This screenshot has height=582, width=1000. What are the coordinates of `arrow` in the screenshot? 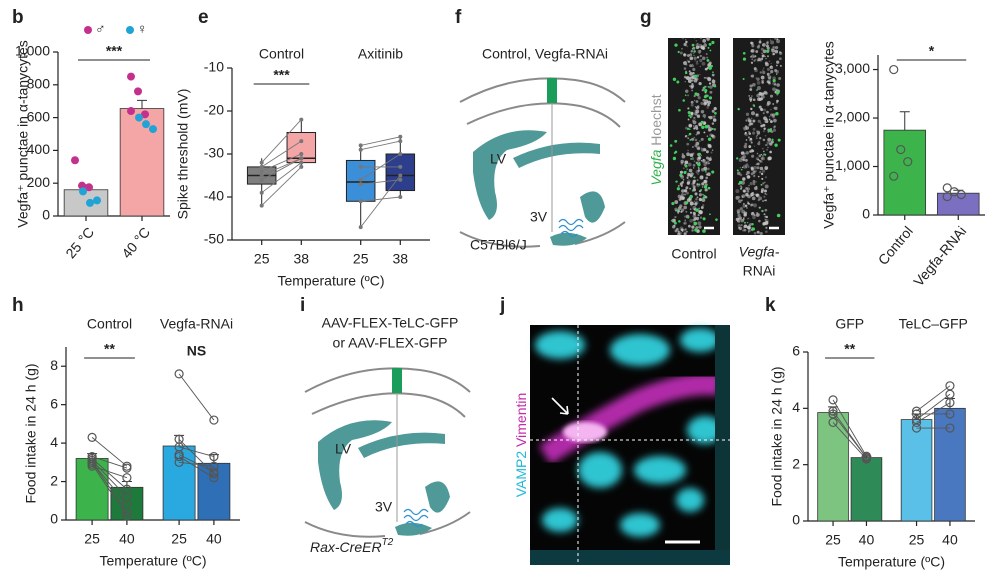 It's located at (560, 406).